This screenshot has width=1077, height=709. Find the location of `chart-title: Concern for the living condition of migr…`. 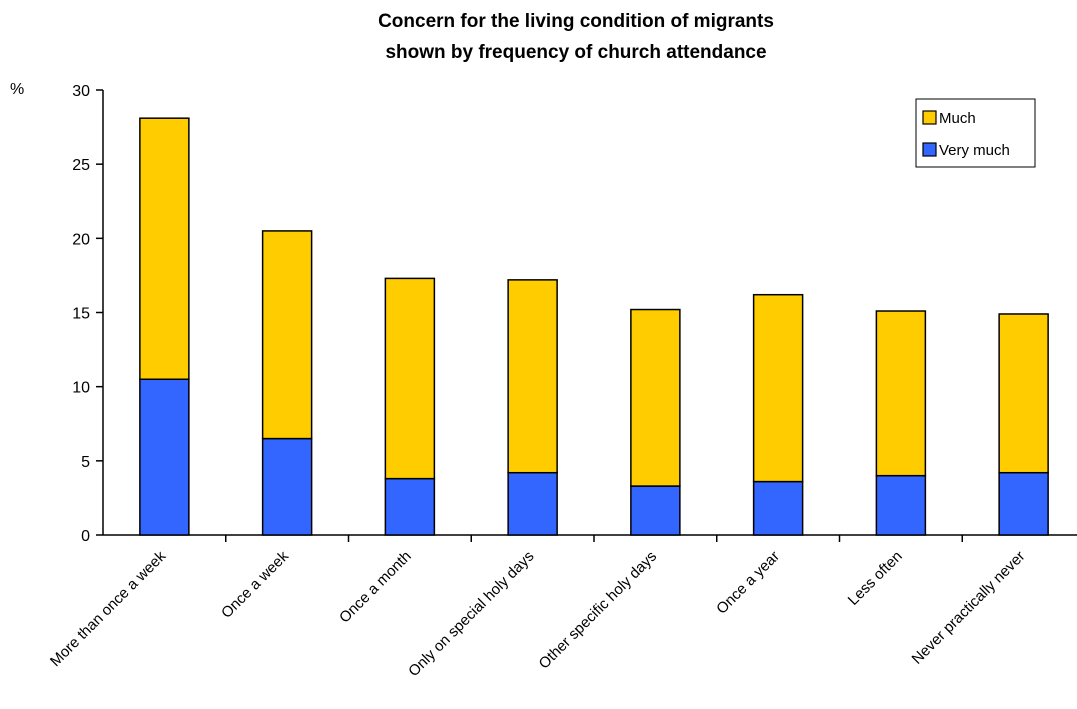

chart-title: Concern for the living condition of migr… is located at coordinates (576, 21).